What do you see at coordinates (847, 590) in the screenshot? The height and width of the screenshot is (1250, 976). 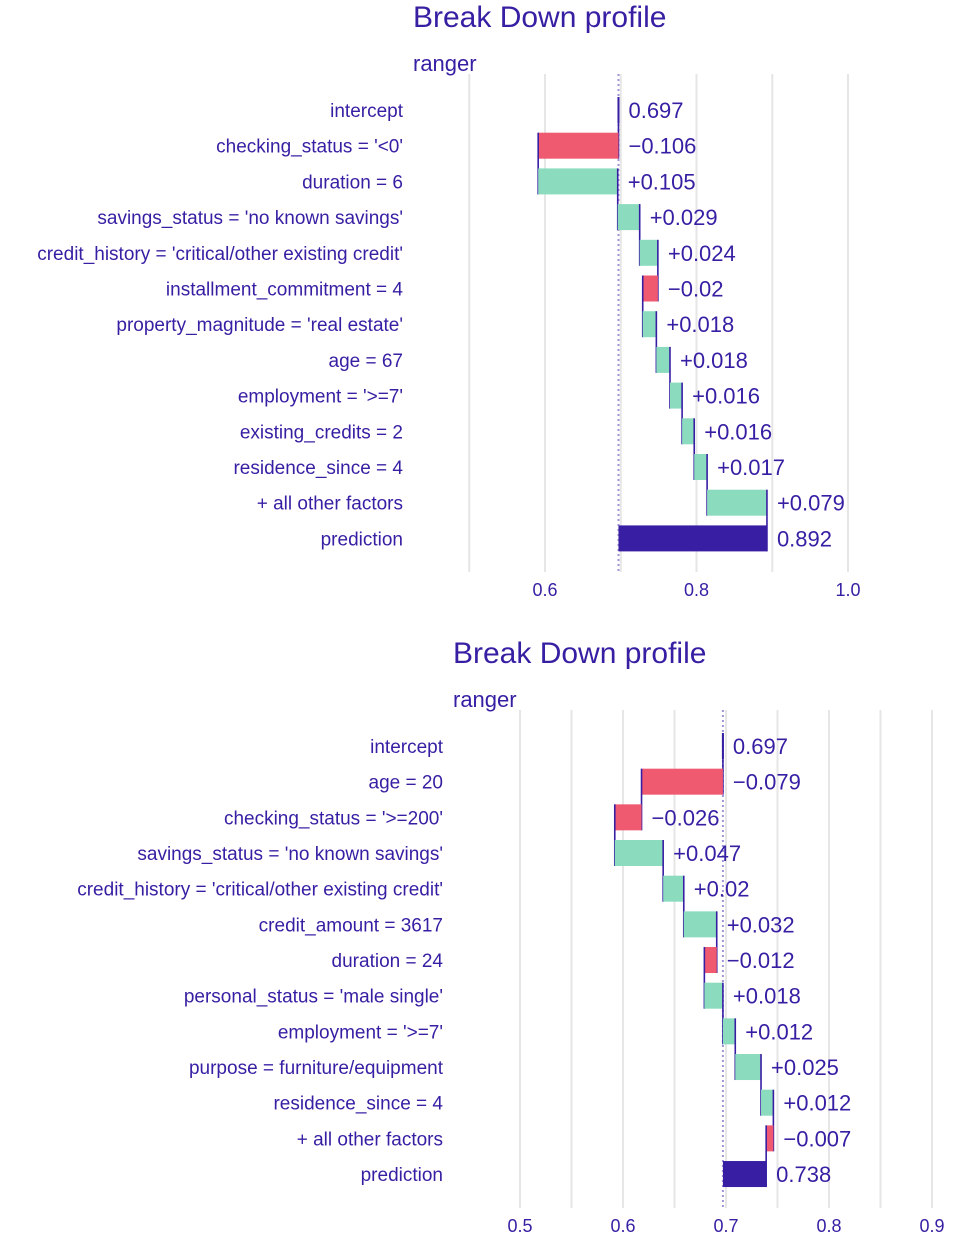 I see `x-tick-label: 1.0` at bounding box center [847, 590].